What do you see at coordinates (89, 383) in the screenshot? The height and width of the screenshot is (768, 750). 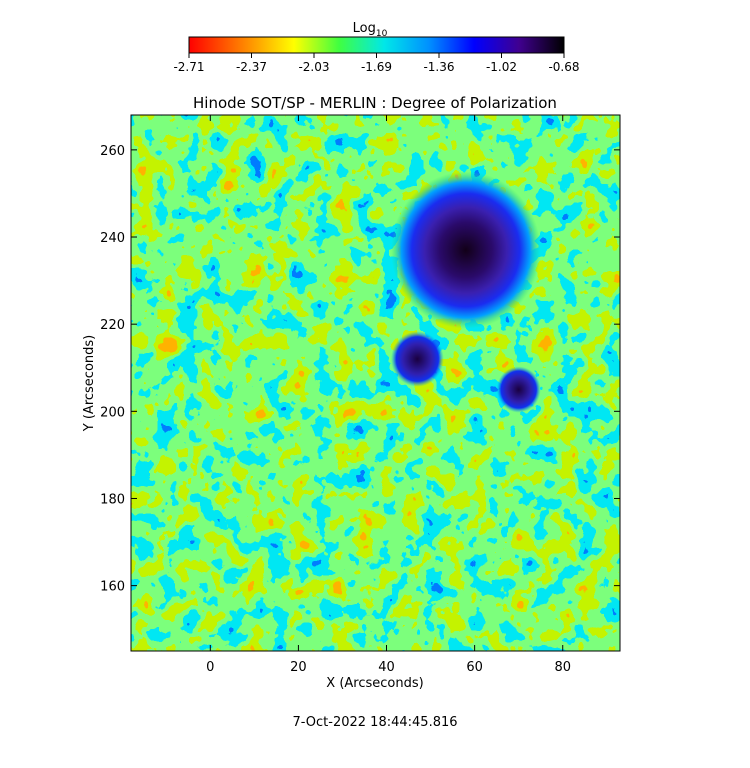 I see `y-axis-label: Y (Arcseconds)` at bounding box center [89, 383].